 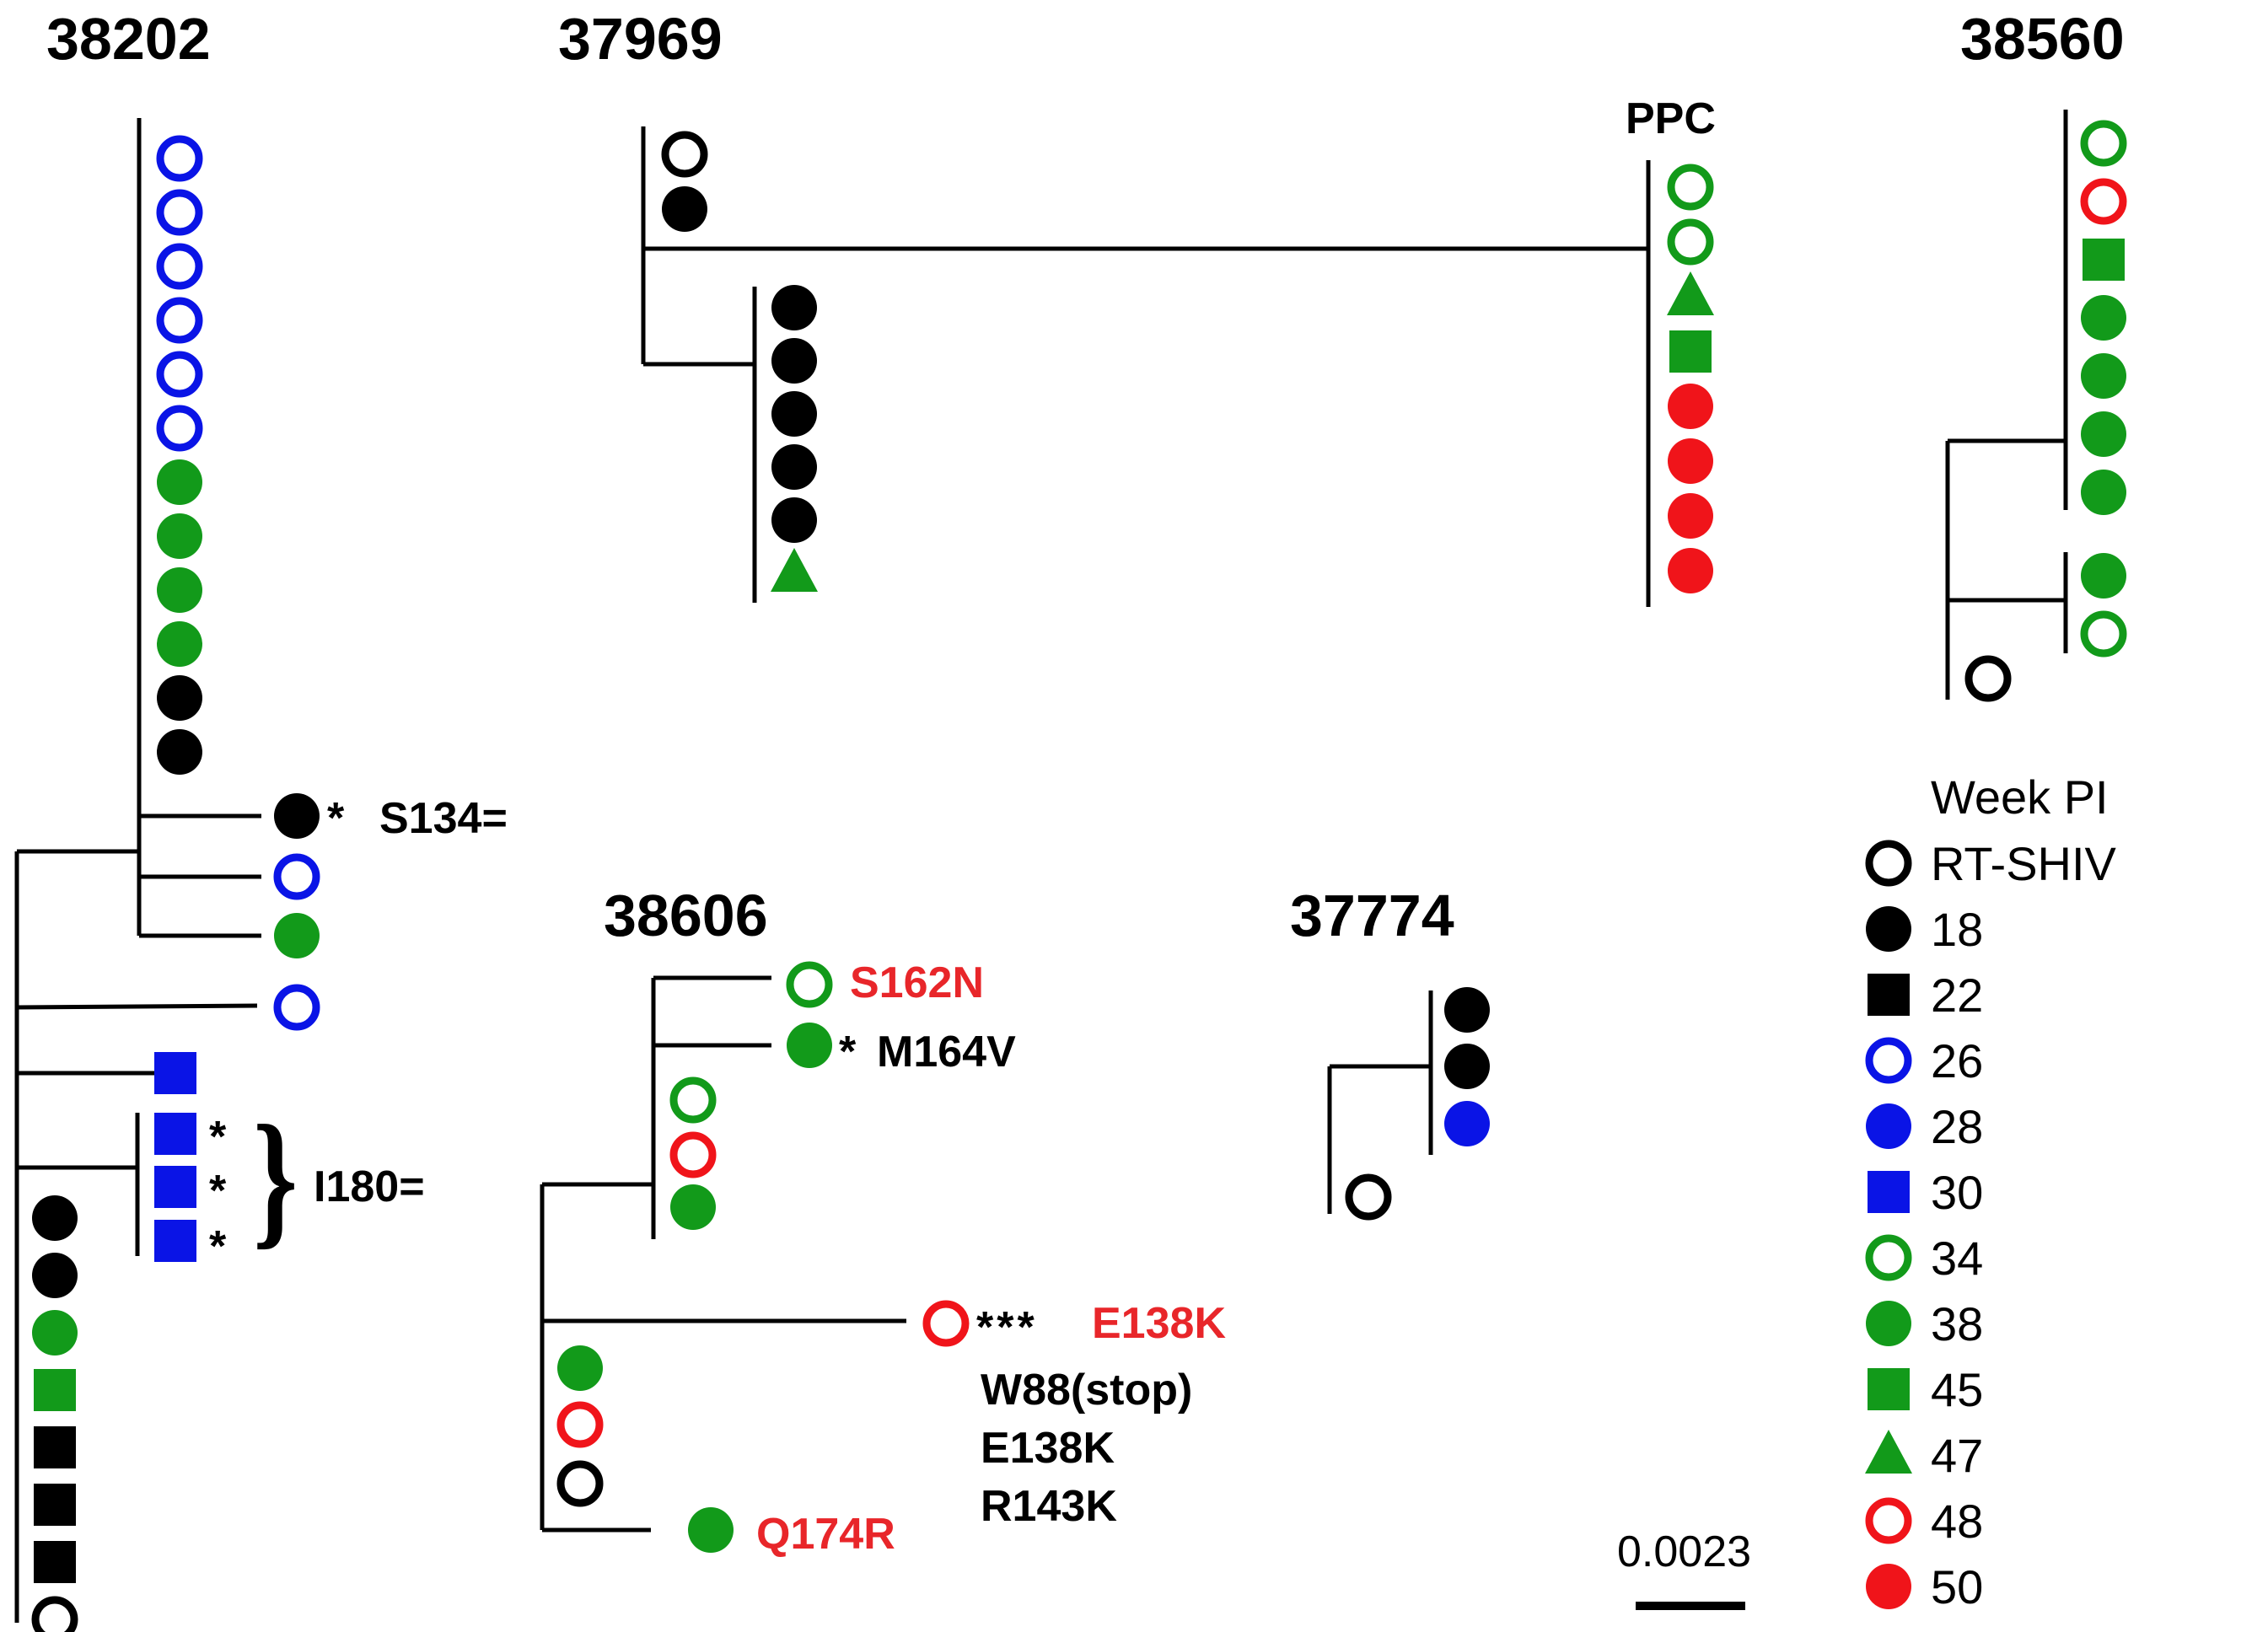 What do you see at coordinates (1889, 995) in the screenshot?
I see `legend-marker-square-black` at bounding box center [1889, 995].